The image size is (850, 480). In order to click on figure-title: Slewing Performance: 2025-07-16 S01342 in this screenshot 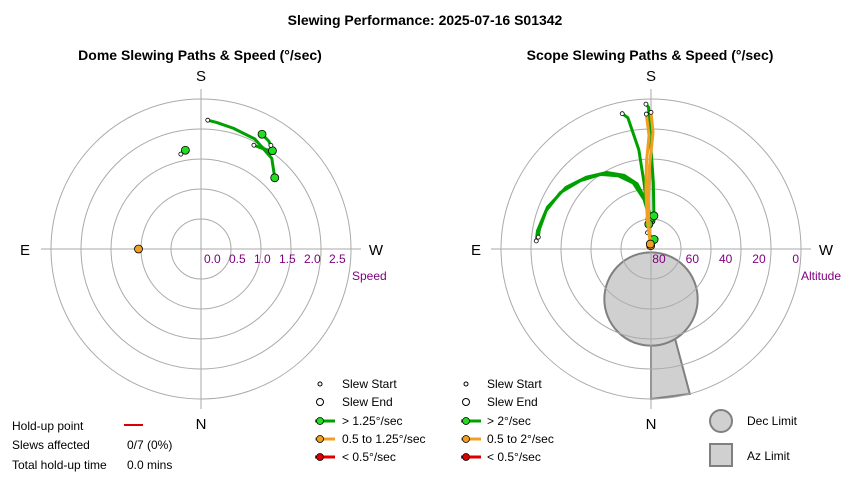, I will do `click(425, 20)`.